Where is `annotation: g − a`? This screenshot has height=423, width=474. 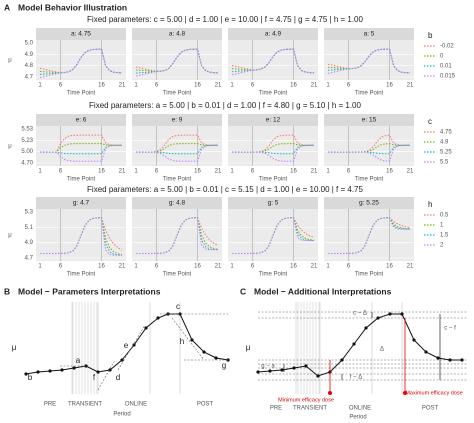
annotation: g − a is located at coordinates (268, 367).